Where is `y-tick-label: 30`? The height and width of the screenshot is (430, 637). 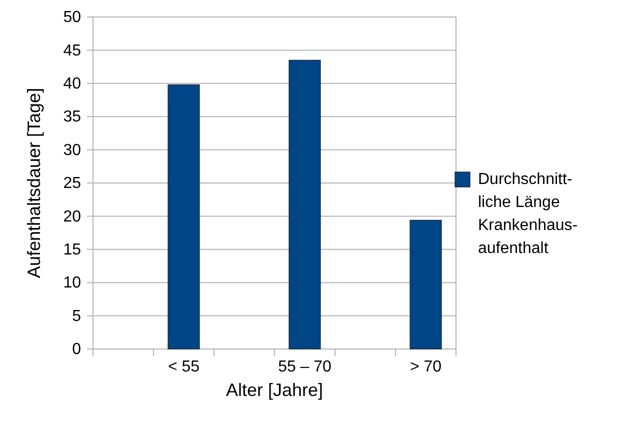 y-tick-label: 30 is located at coordinates (72, 150).